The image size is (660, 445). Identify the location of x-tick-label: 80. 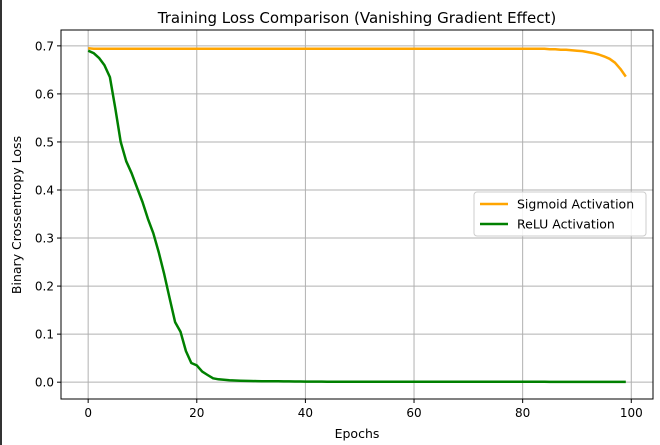
(522, 413).